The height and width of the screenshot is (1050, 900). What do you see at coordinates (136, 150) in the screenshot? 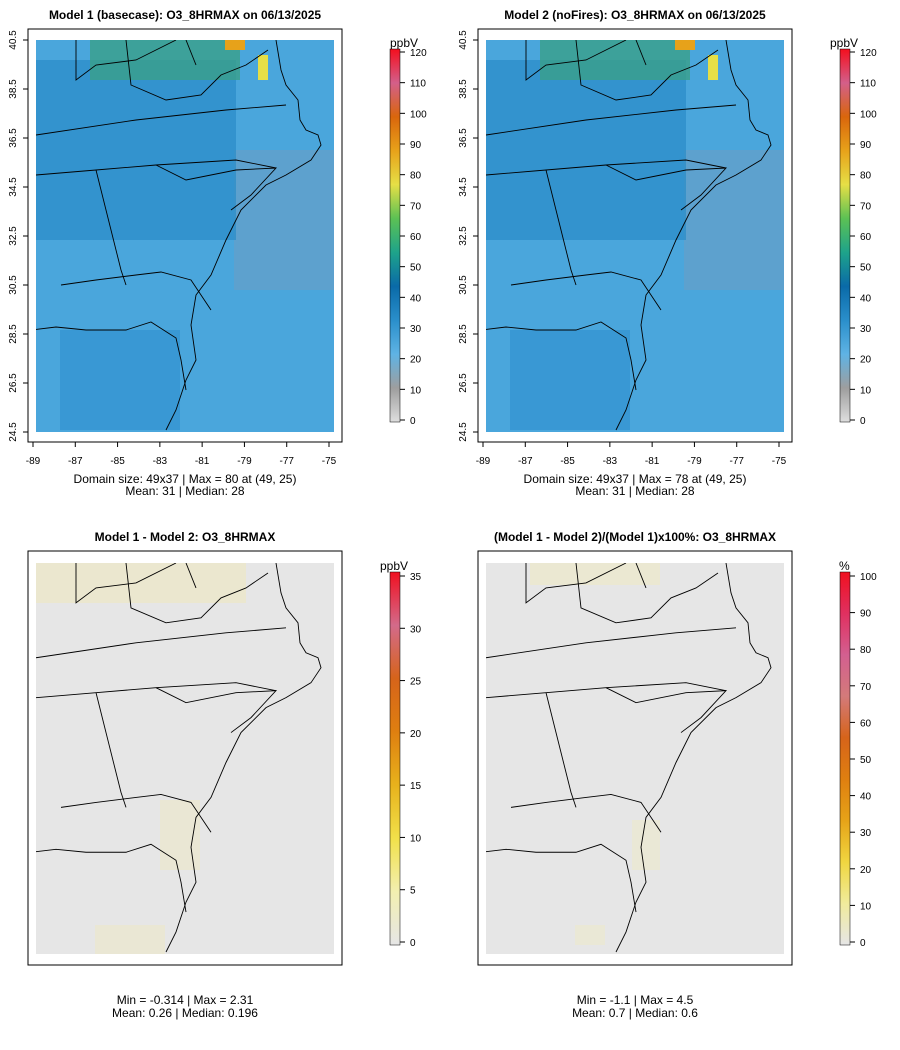
I see `inland-dark-region` at bounding box center [136, 150].